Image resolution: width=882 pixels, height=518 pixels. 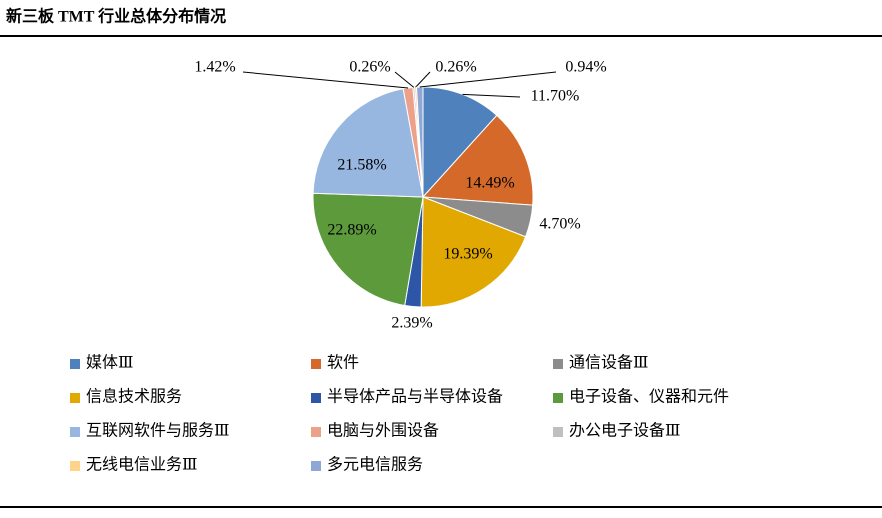 I want to click on data-label: 21.58%, so click(x=361, y=165).